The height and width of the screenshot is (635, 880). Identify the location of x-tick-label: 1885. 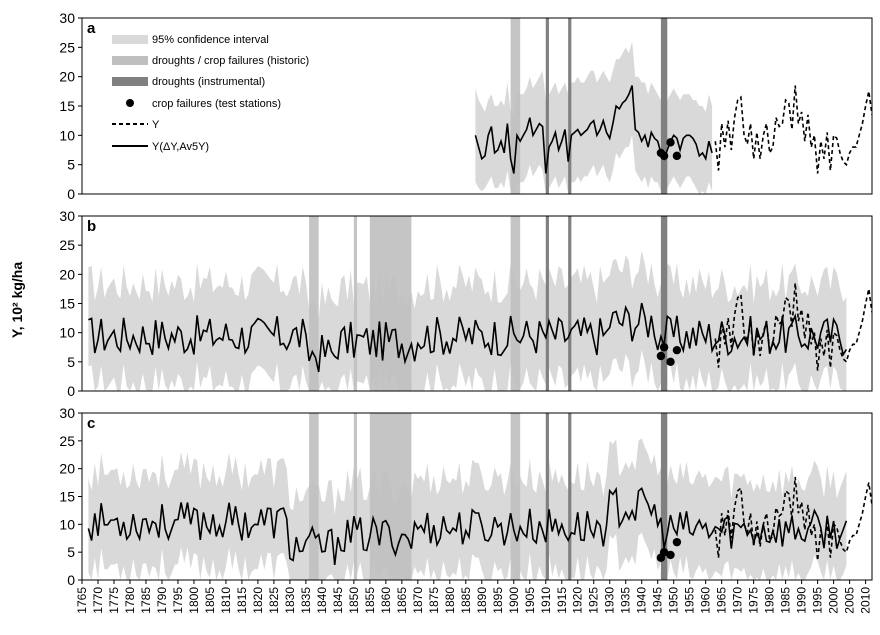
(466, 600).